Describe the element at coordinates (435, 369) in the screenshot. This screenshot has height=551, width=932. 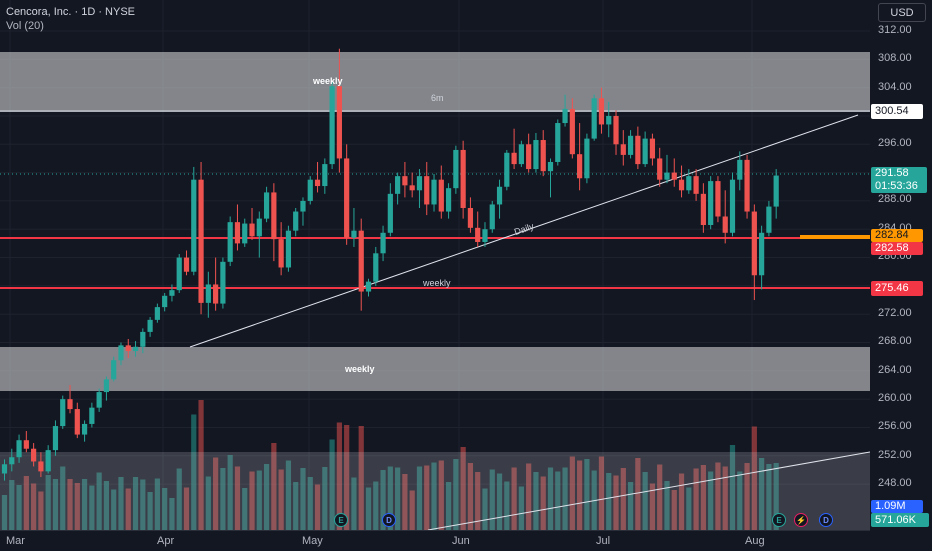
I see `weekly-support-zone` at that location.